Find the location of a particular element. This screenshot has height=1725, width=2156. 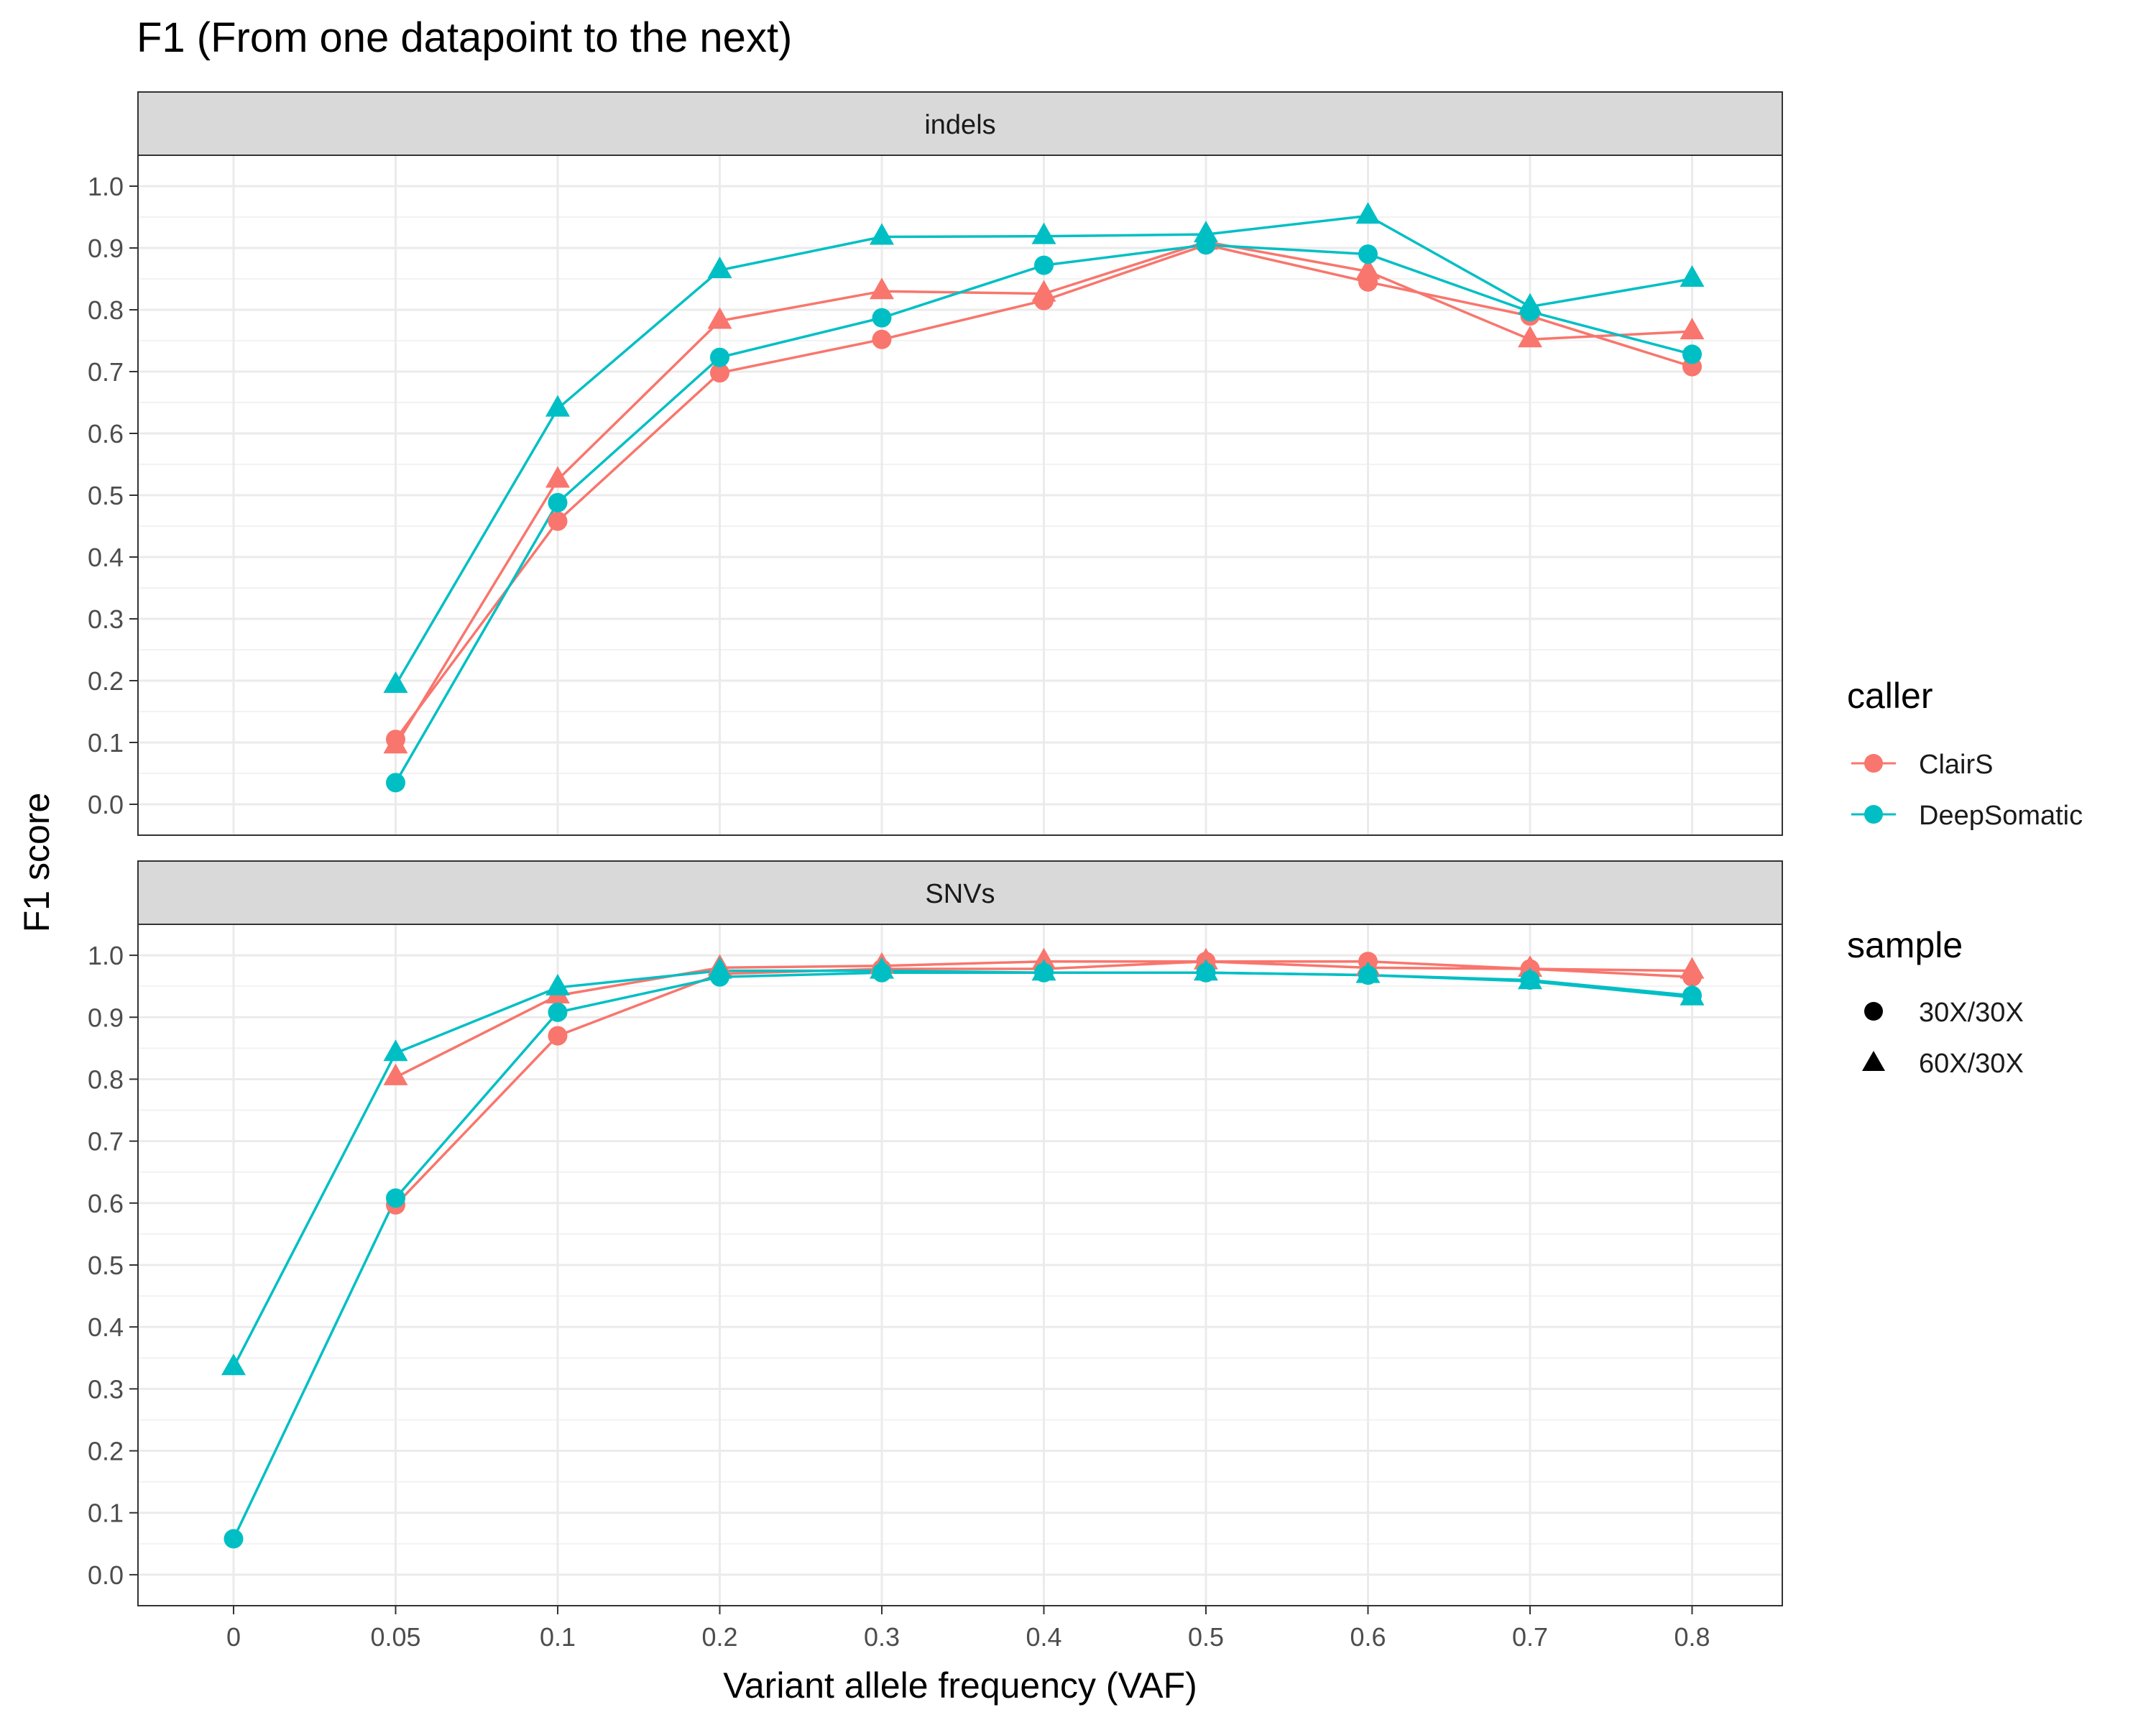

panel-indels-y-tick-label: 0.7 is located at coordinates (106, 372).